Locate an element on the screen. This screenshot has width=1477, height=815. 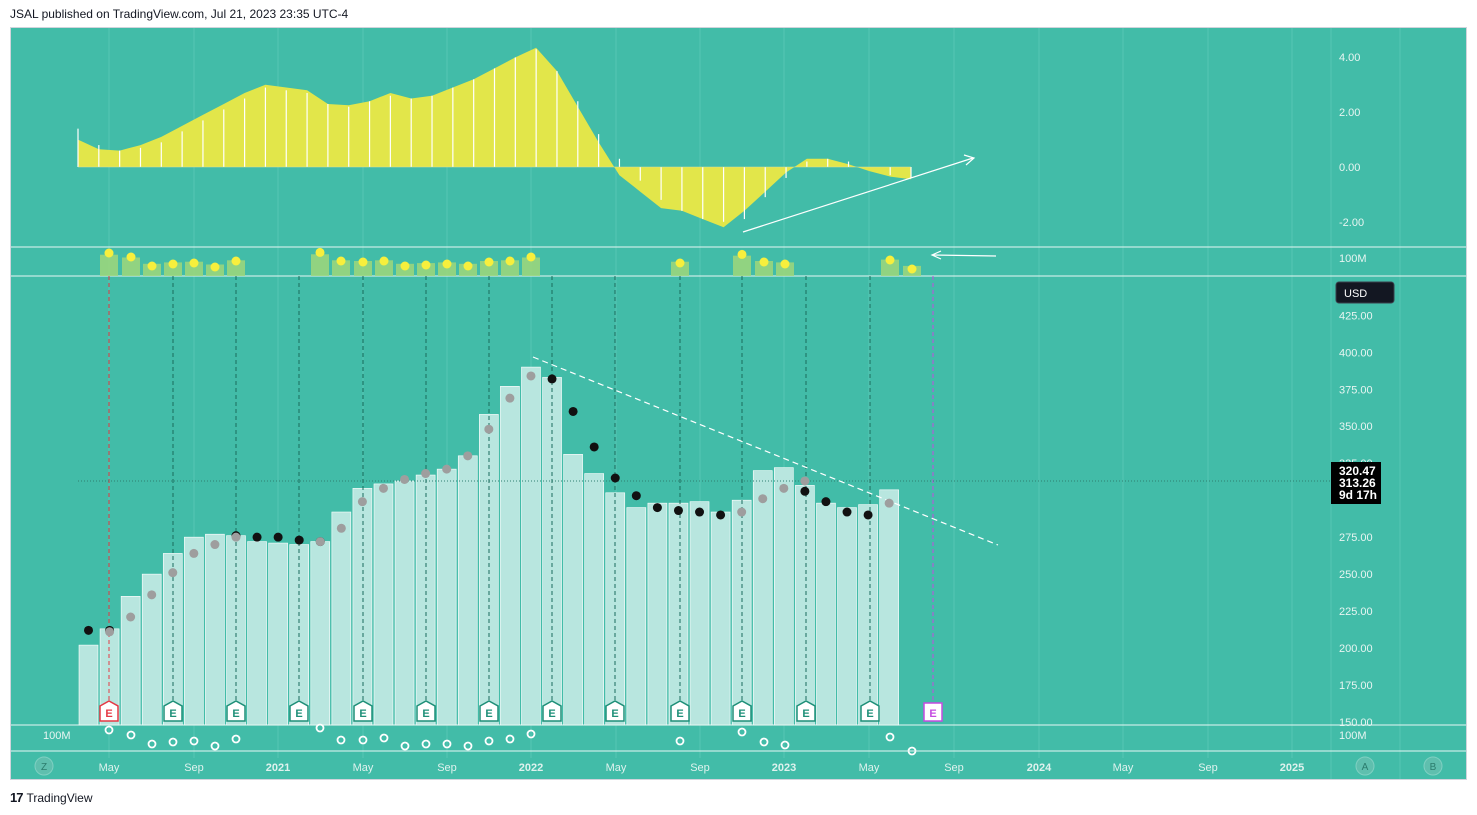
footer-brand: 17 TradingView is located at coordinates (51, 797).